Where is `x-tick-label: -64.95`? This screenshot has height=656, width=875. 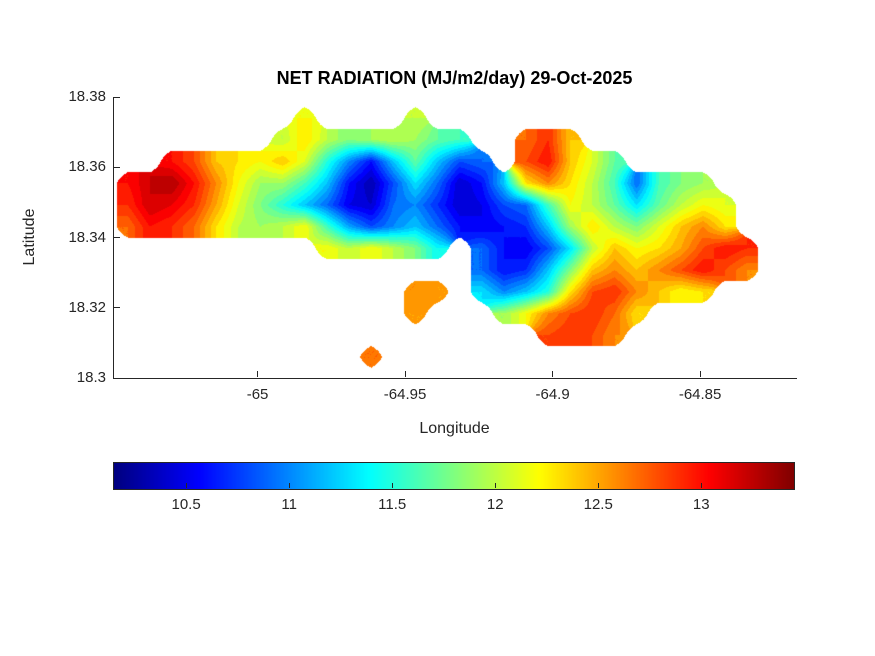
x-tick-label: -64.95 is located at coordinates (405, 394).